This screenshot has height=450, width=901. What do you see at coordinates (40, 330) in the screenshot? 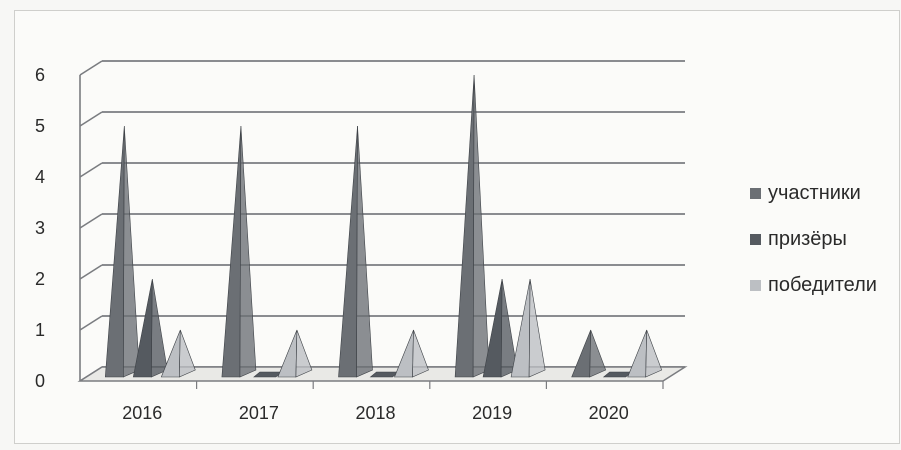
I see `y-tick-label: 1` at bounding box center [40, 330].